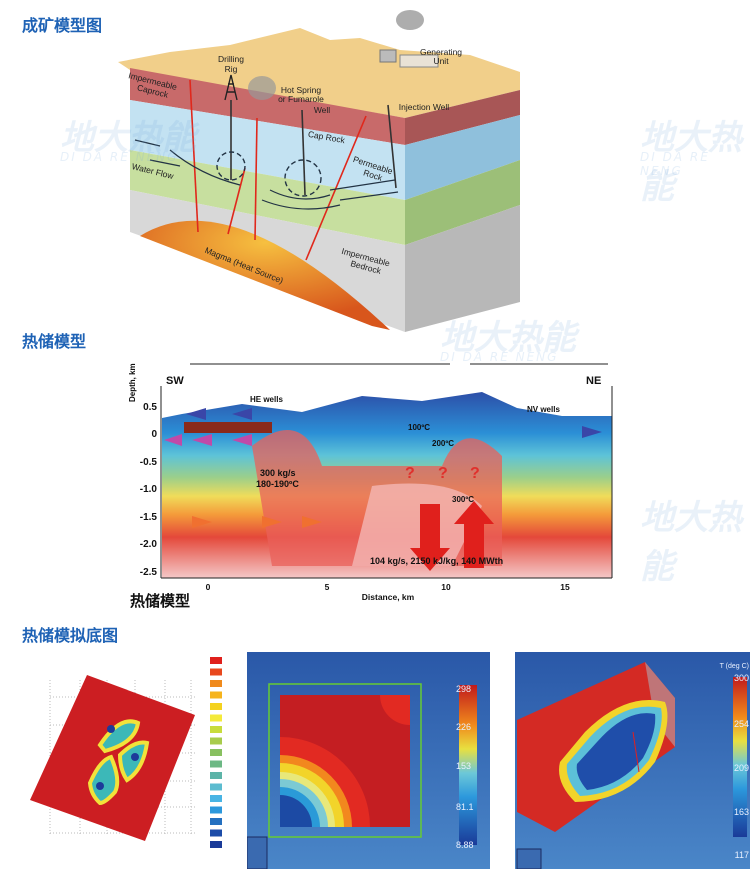 The height and width of the screenshot is (875, 750). Describe the element at coordinates (463, 766) in the screenshot. I see `colorbar-label: 153` at that location.